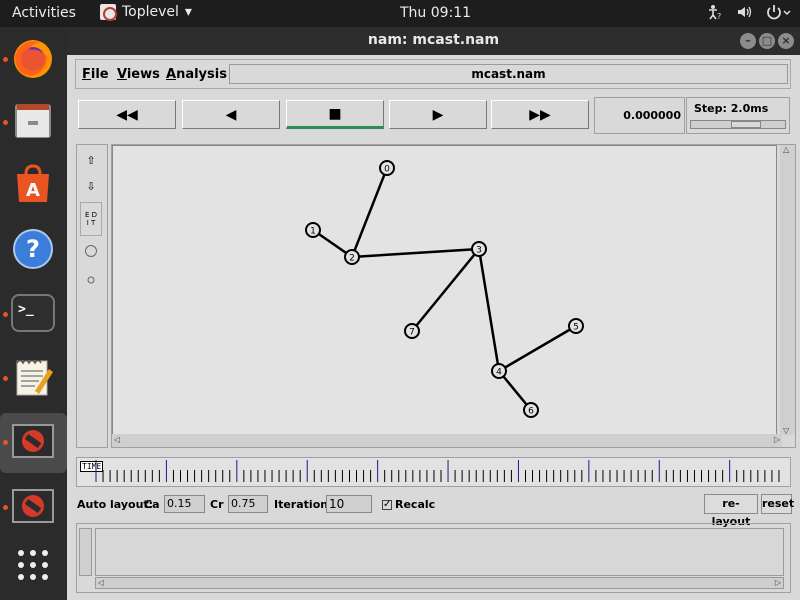 The width and height of the screenshot is (800, 600). I want to click on gnome-top-bar: Activities Toplevel ▾ Thu 09:11 ?, so click(400, 13).